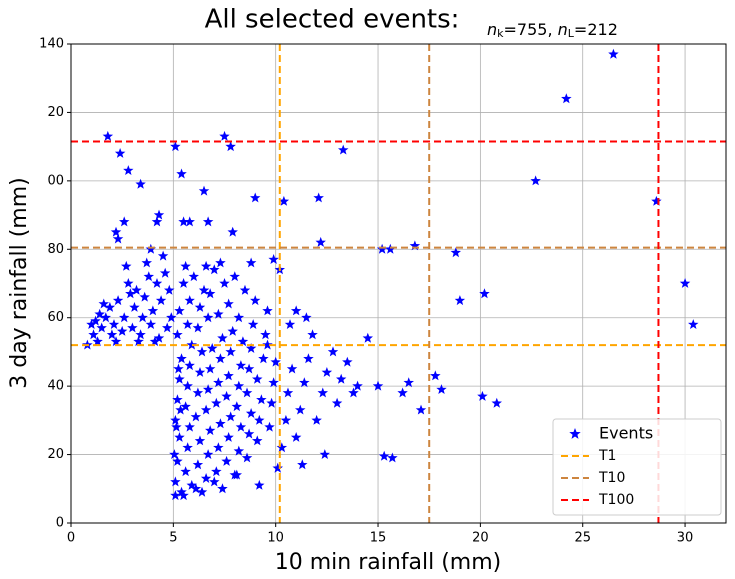 Image resolution: width=735 pixels, height=579 pixels. What do you see at coordinates (637, 467) in the screenshot?
I see `legend-box` at bounding box center [637, 467].